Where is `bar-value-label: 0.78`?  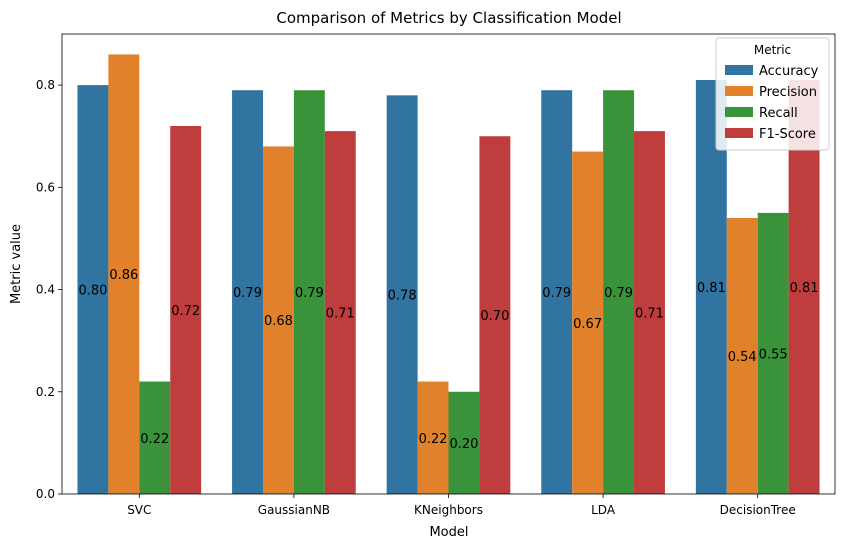 bar-value-label: 0.78 is located at coordinates (402, 296).